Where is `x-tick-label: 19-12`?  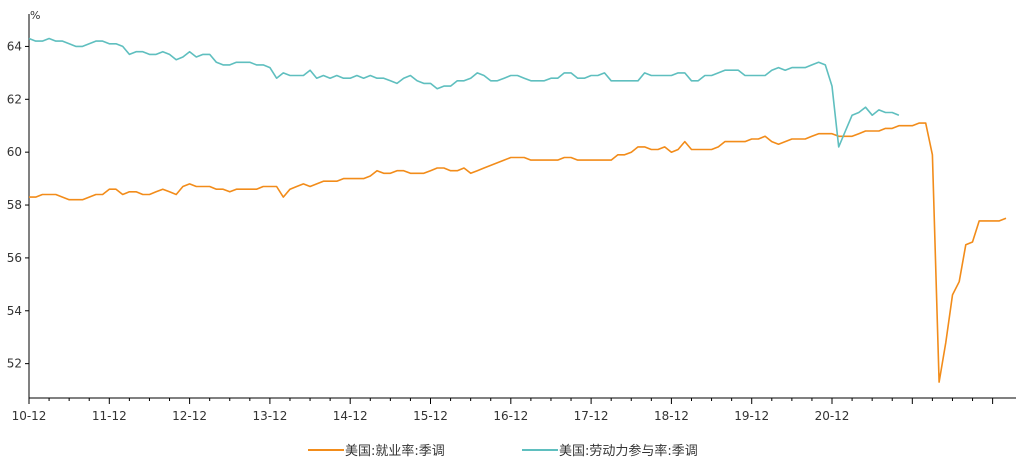
x-tick-label: 19-12 is located at coordinates (751, 416).